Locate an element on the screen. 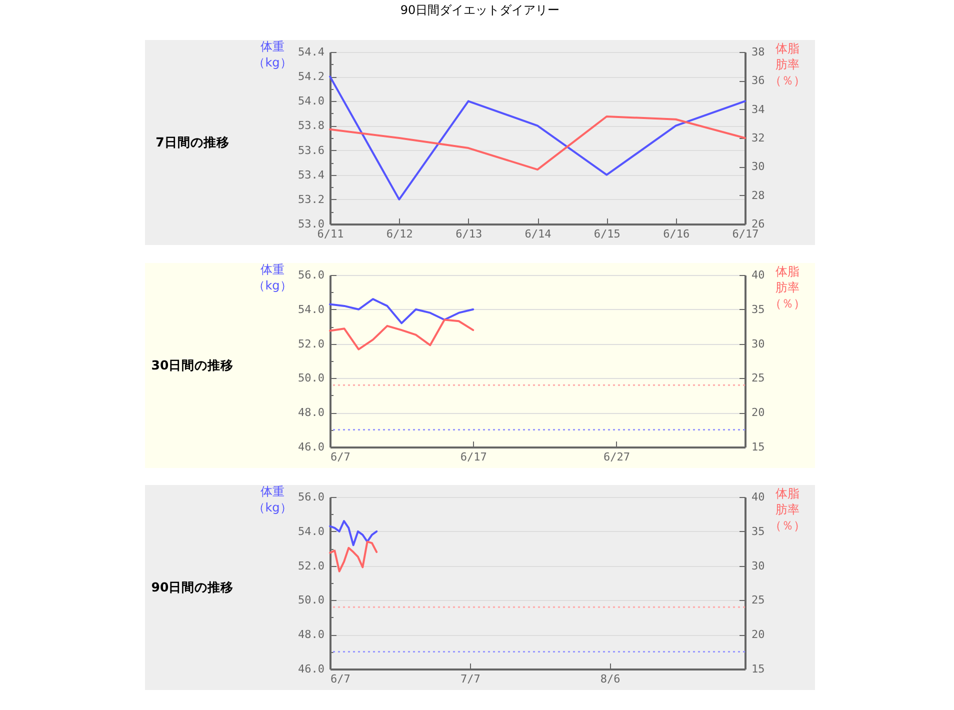  x-tick-label: 6/12 is located at coordinates (399, 234).